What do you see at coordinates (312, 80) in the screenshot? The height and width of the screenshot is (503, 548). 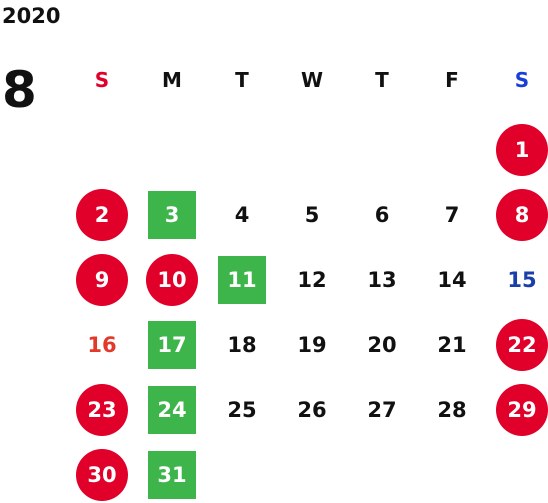 I see `weekday-3: W` at bounding box center [312, 80].